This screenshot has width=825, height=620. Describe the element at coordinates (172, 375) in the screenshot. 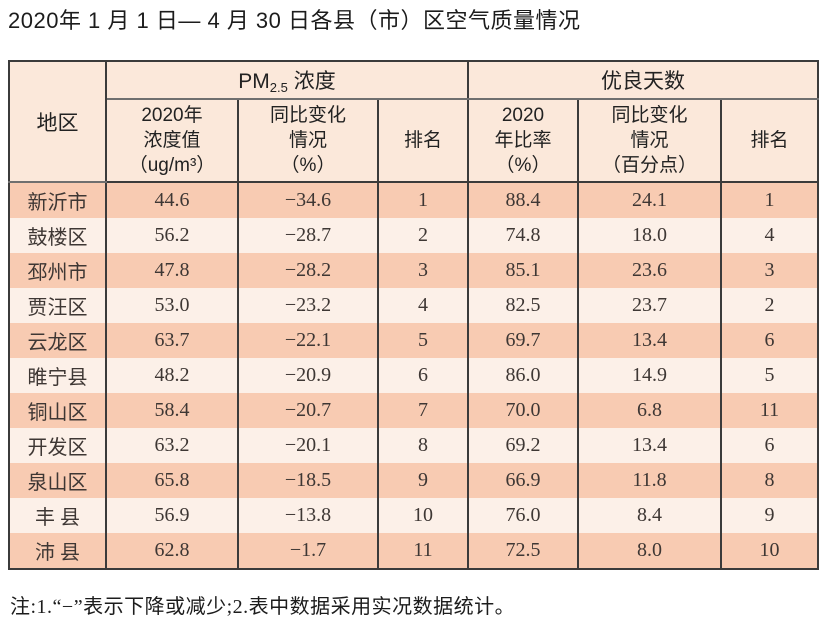

I see `pm25-value-cell: 48.2` at that location.